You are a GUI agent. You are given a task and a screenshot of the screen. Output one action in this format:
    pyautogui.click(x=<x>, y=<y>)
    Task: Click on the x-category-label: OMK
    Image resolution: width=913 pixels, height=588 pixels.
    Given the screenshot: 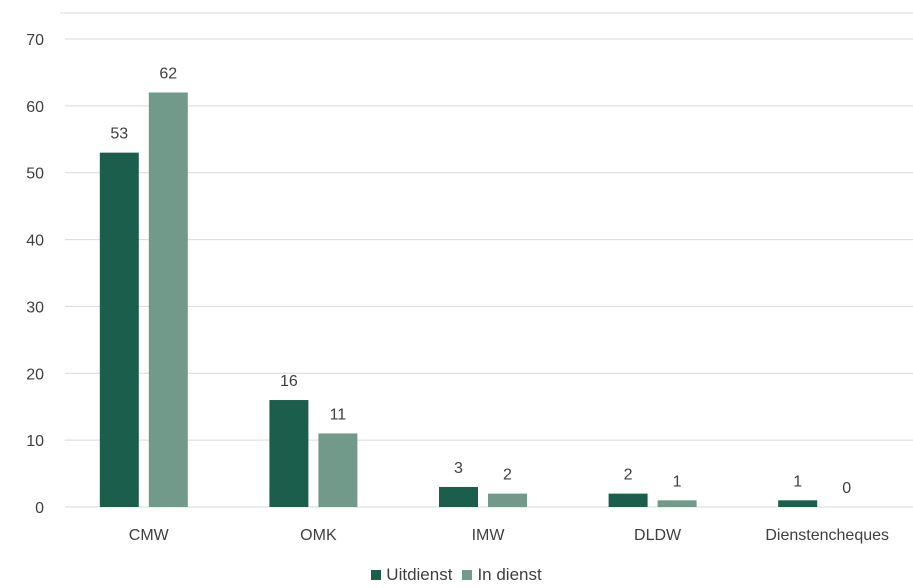 What is the action you would take?
    pyautogui.click(x=318, y=535)
    